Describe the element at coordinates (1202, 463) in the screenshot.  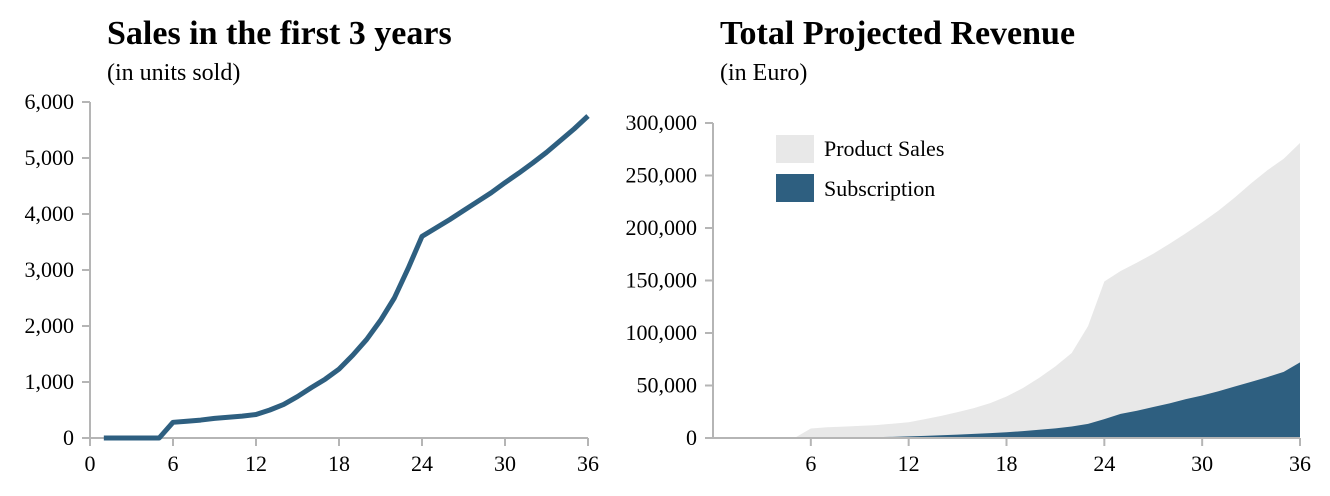
I see `revenue-x-tick-label: 30` at that location.